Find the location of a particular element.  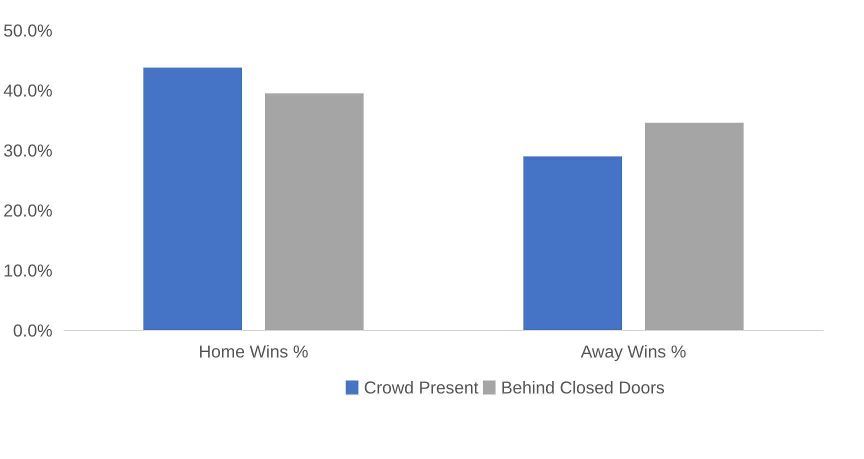

y-tick-label: 20.0% is located at coordinates (28, 210).